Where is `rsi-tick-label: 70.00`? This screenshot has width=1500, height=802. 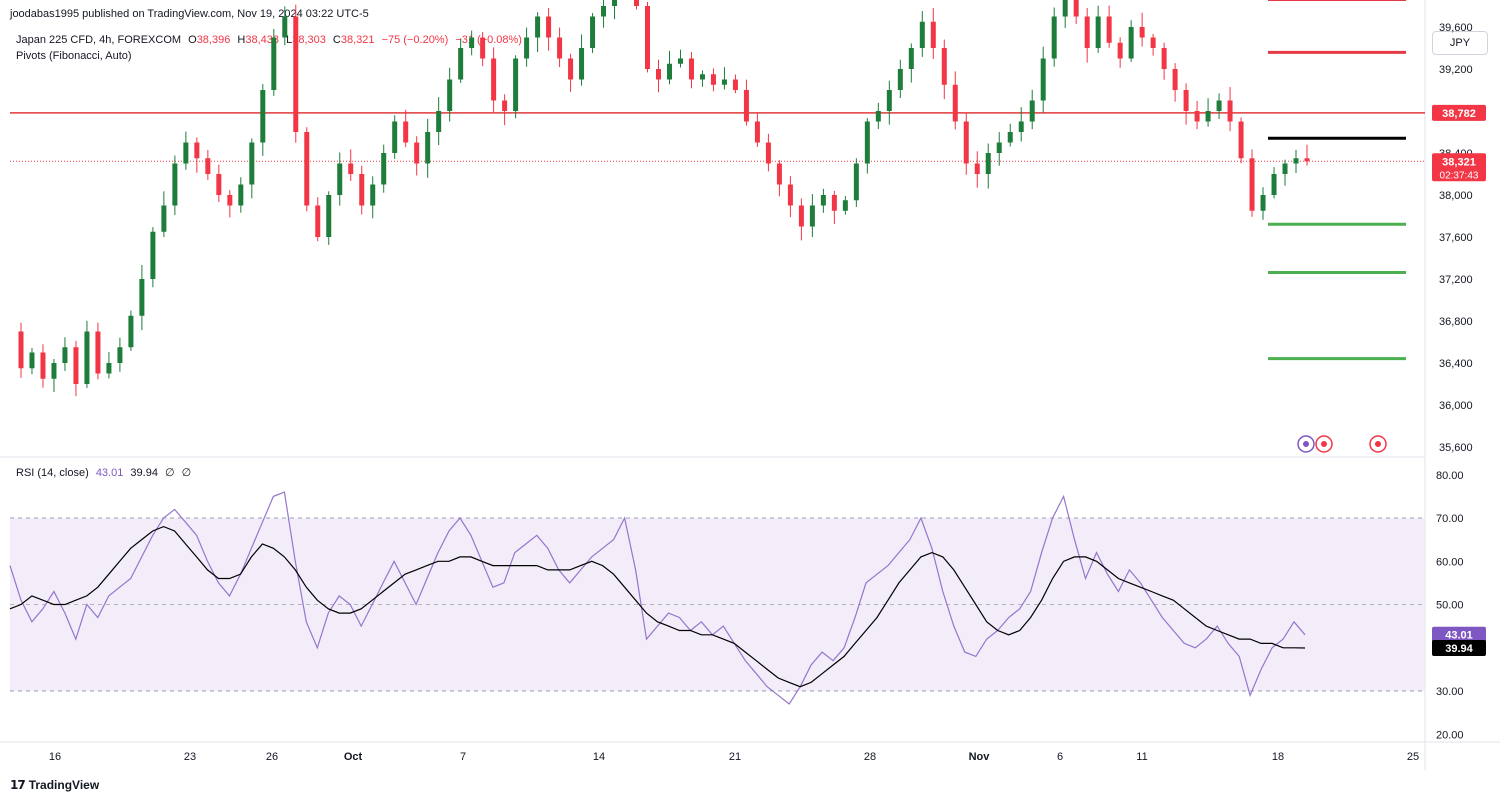 rsi-tick-label: 70.00 is located at coordinates (1450, 519).